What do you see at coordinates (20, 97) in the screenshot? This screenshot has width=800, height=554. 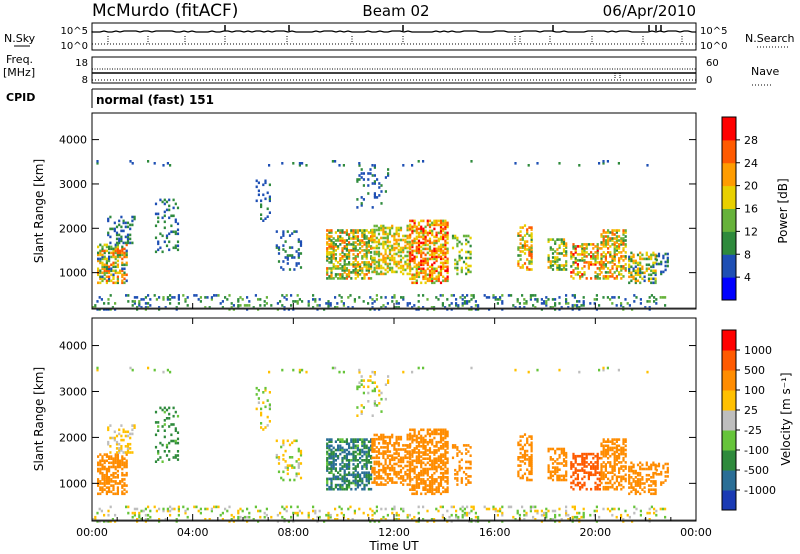 I see `cpid-label: CPID` at bounding box center [20, 97].